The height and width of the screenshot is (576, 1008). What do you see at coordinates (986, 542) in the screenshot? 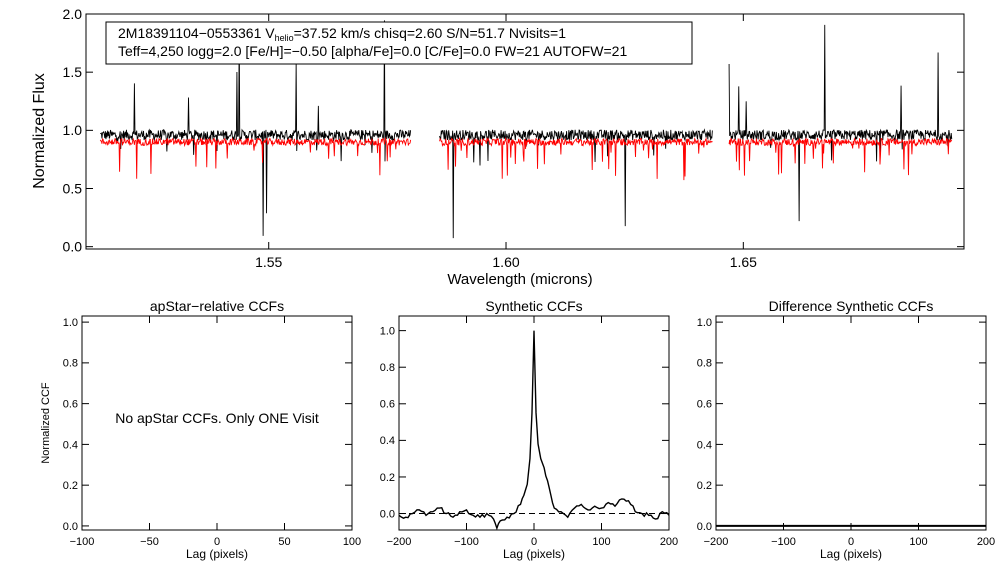
I see `difference-x-tick-label: 200` at bounding box center [986, 542].